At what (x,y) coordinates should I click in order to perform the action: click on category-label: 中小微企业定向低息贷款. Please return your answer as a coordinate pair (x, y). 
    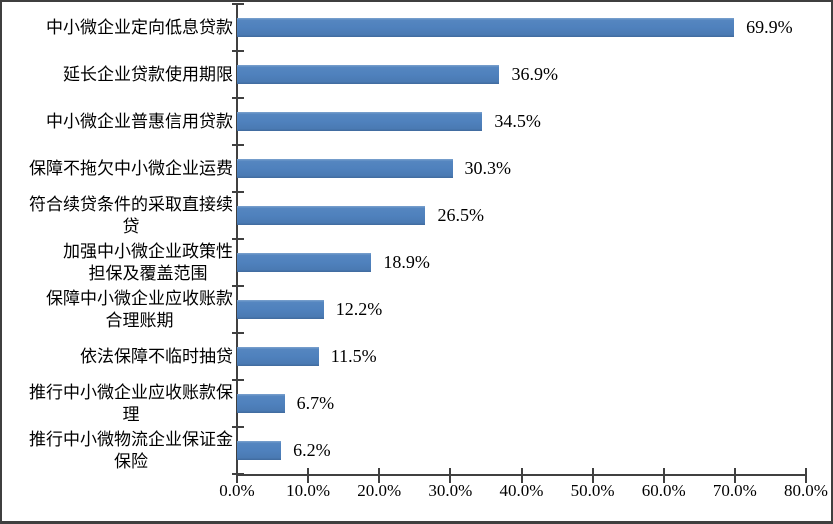
    Looking at the image, I should click on (117, 27).